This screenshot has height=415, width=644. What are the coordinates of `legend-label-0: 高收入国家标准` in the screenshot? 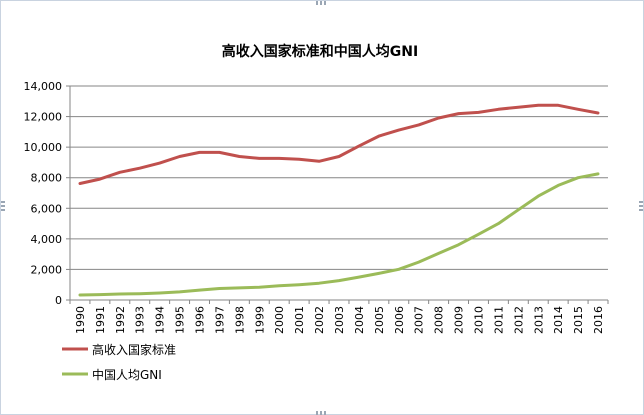 It's located at (134, 349).